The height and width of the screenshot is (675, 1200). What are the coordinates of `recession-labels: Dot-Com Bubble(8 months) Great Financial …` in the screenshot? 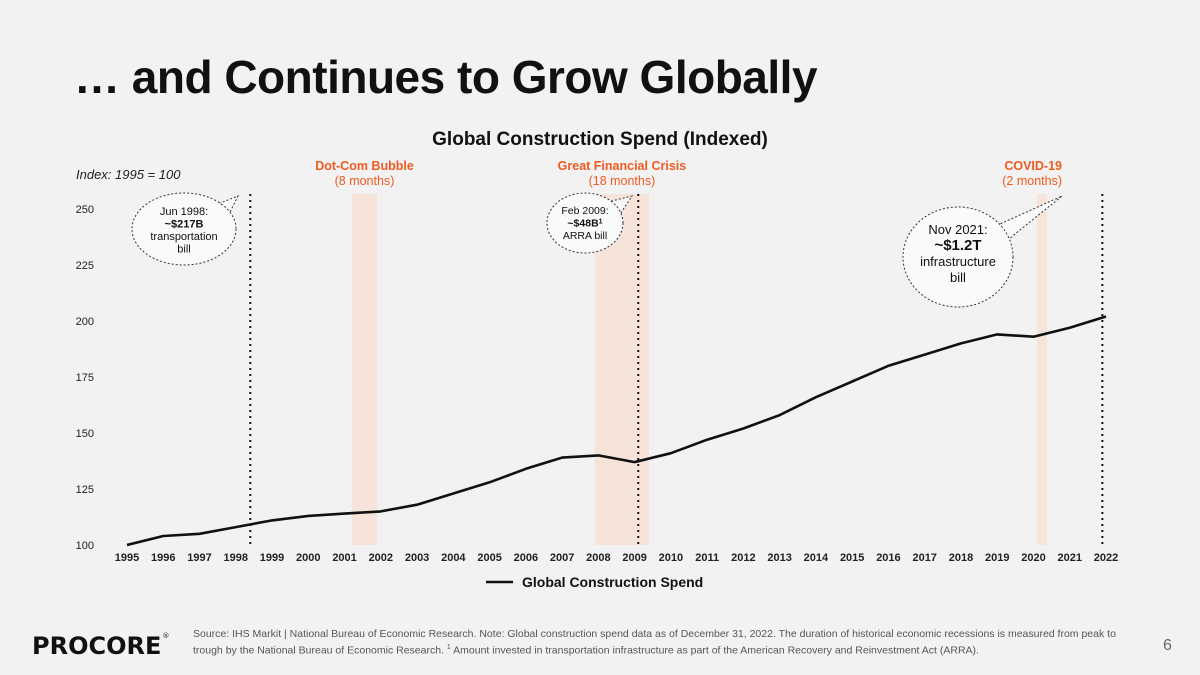 It's located at (688, 173).